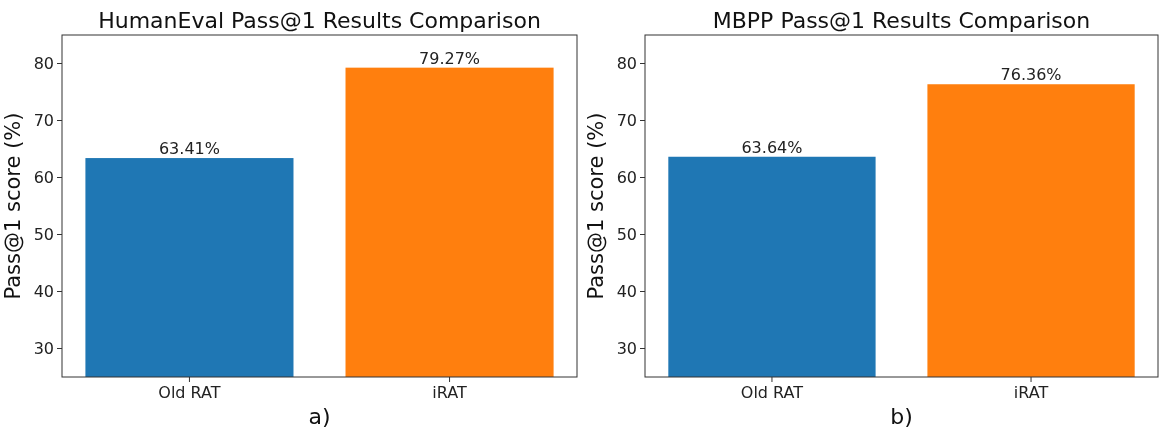  I want to click on chart-title: HumanEval Pass@1 Results Comparison, so click(319, 20).